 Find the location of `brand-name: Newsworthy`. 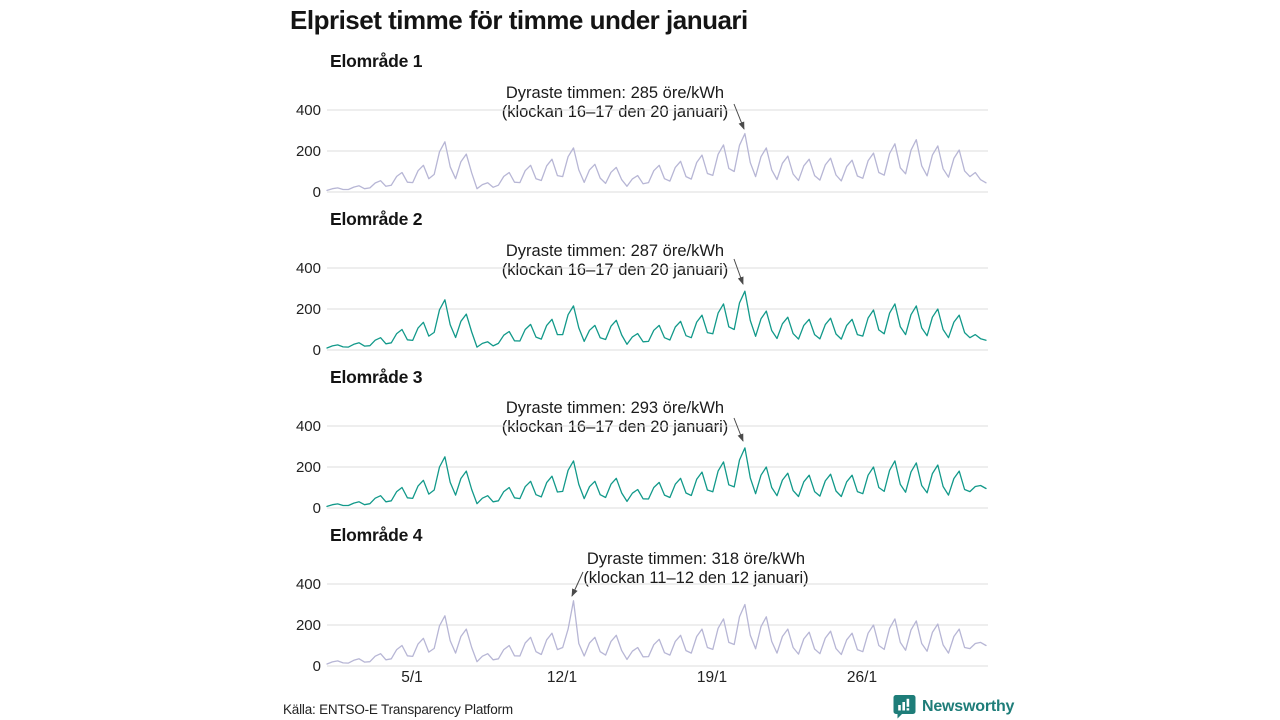

brand-name: Newsworthy is located at coordinates (968, 706).